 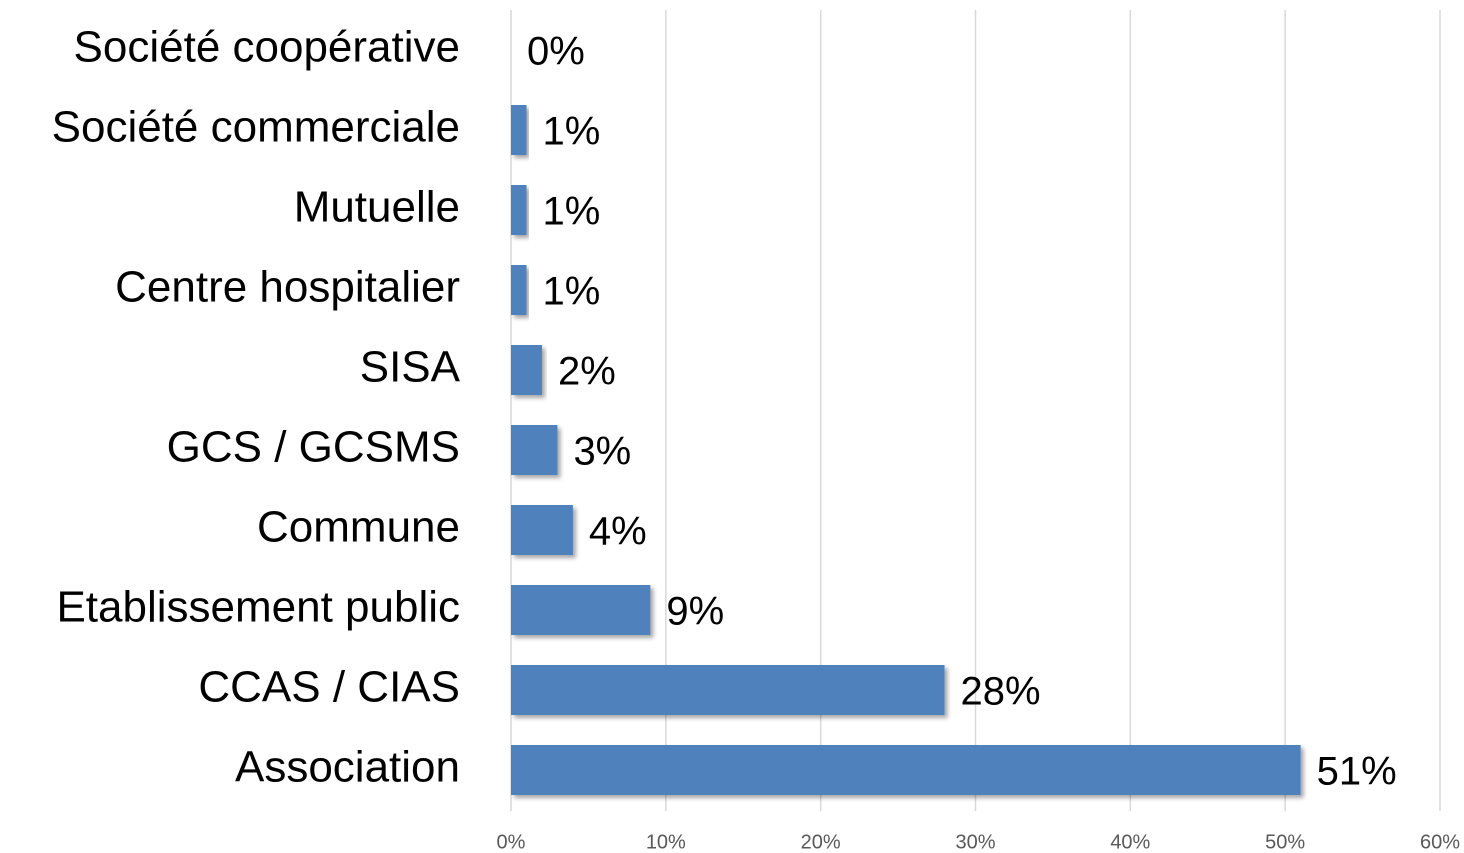 I want to click on x-tick-label: 0%, so click(x=511, y=842).